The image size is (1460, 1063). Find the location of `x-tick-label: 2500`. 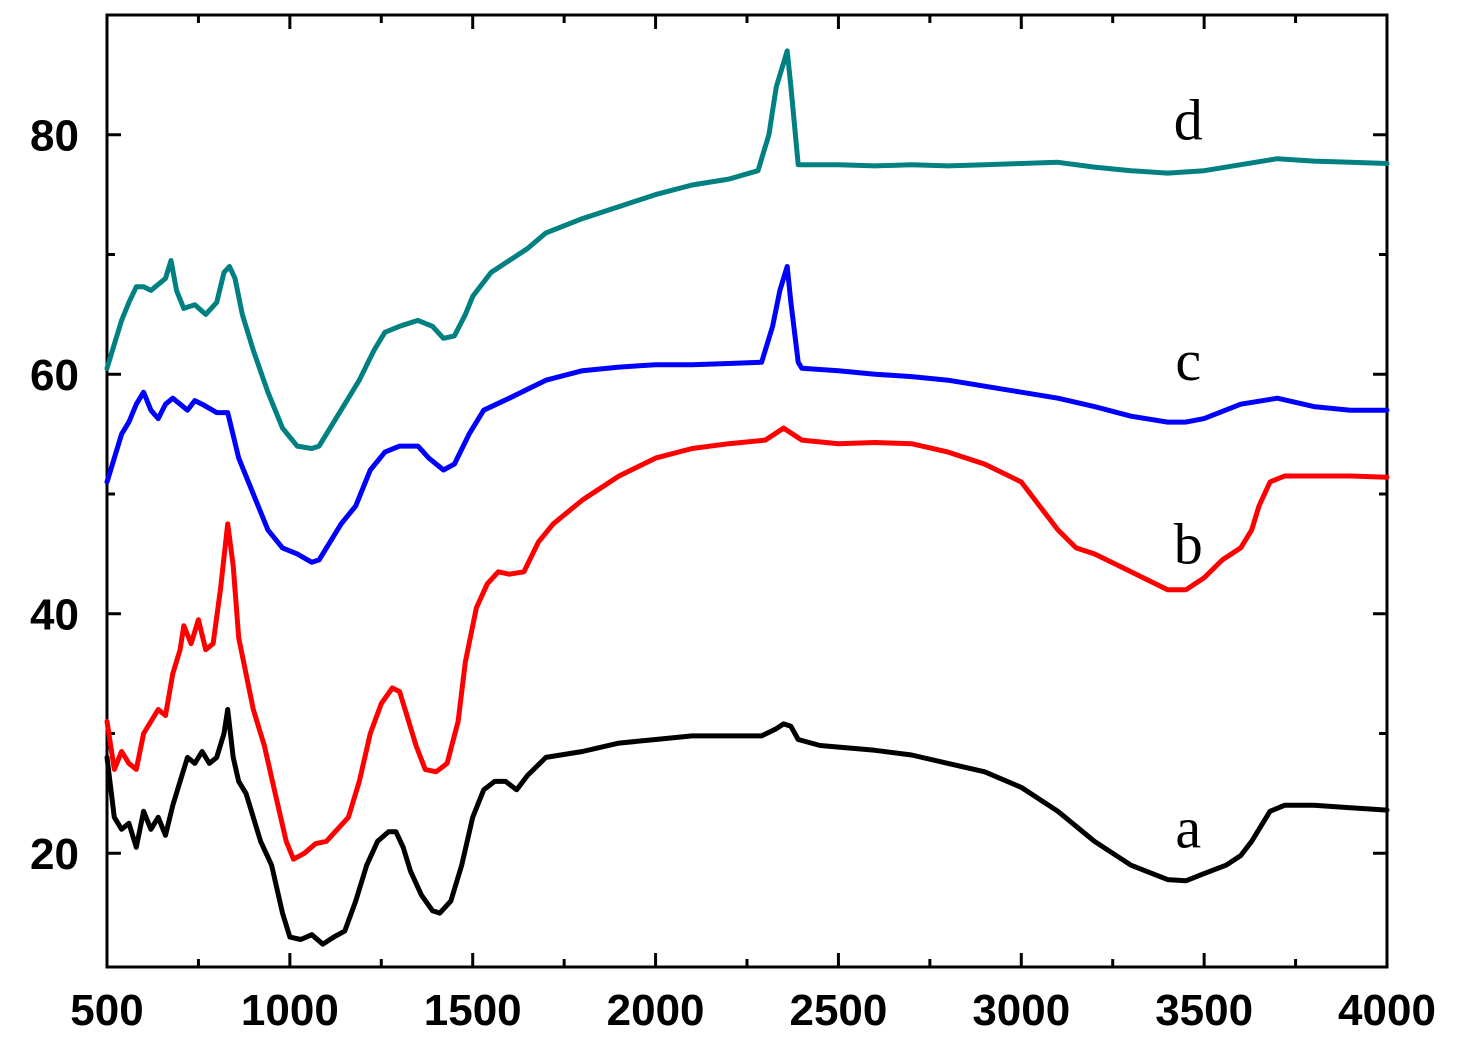

x-tick-label: 2500 is located at coordinates (838, 1010).